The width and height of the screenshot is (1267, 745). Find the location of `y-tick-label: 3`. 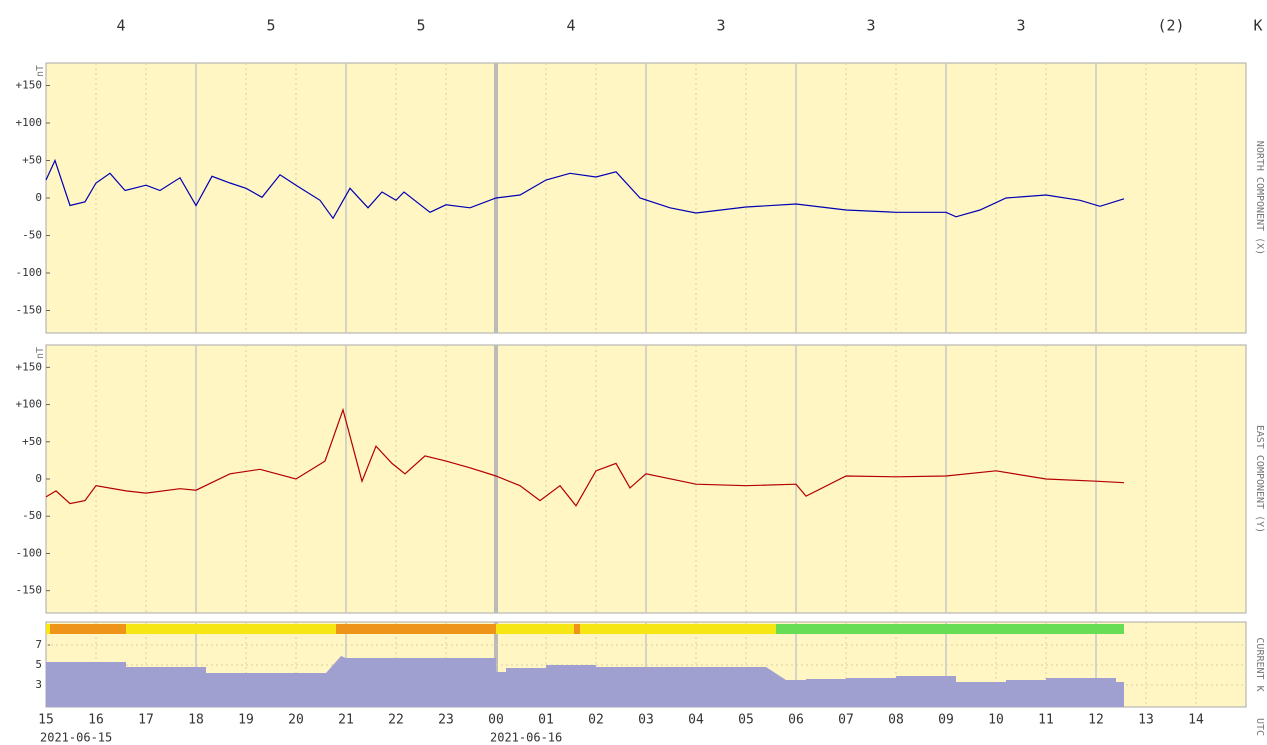

y-tick-label: 3 is located at coordinates (38, 684).